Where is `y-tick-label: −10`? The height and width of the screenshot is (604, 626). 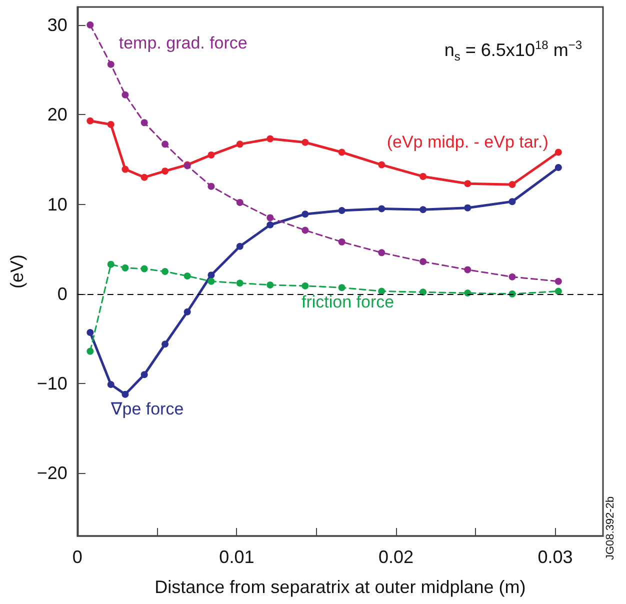 y-tick-label: −10 is located at coordinates (52, 384).